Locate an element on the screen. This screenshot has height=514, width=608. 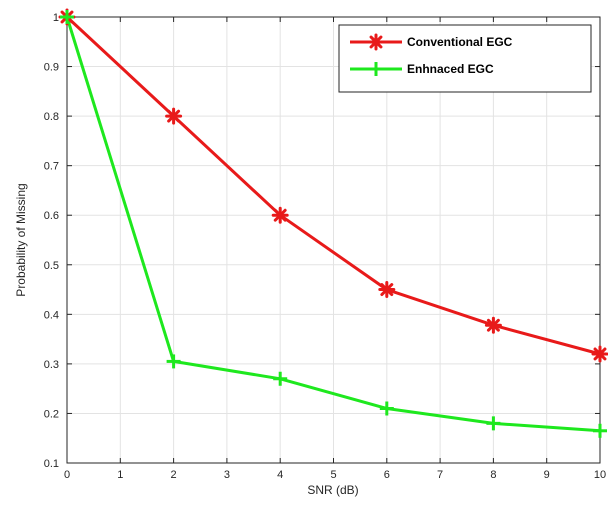
legend-label-1: Conventional EGC is located at coordinates (460, 42).